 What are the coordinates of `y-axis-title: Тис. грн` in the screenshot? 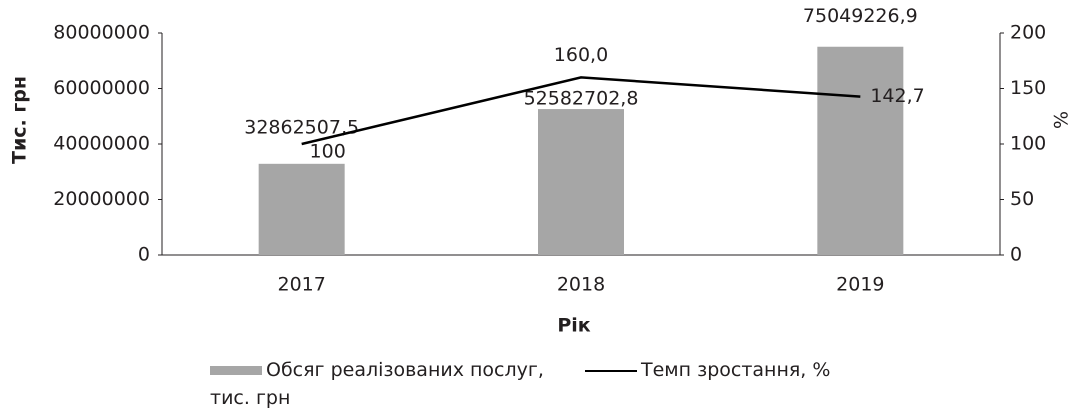 It's located at (20, 120).